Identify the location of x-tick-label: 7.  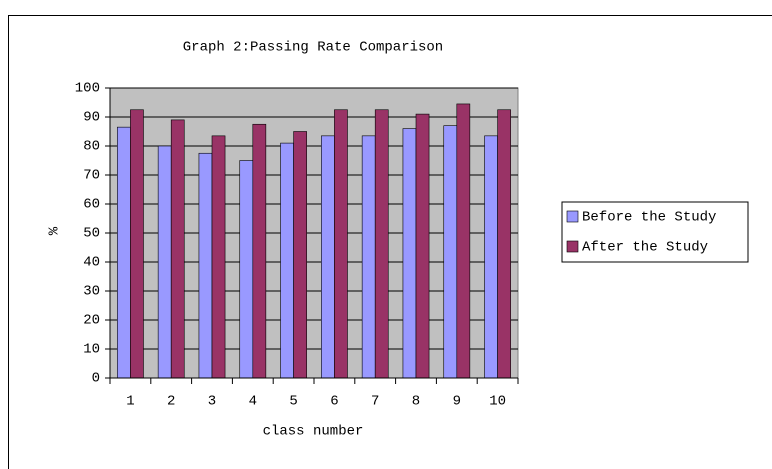
(375, 402).